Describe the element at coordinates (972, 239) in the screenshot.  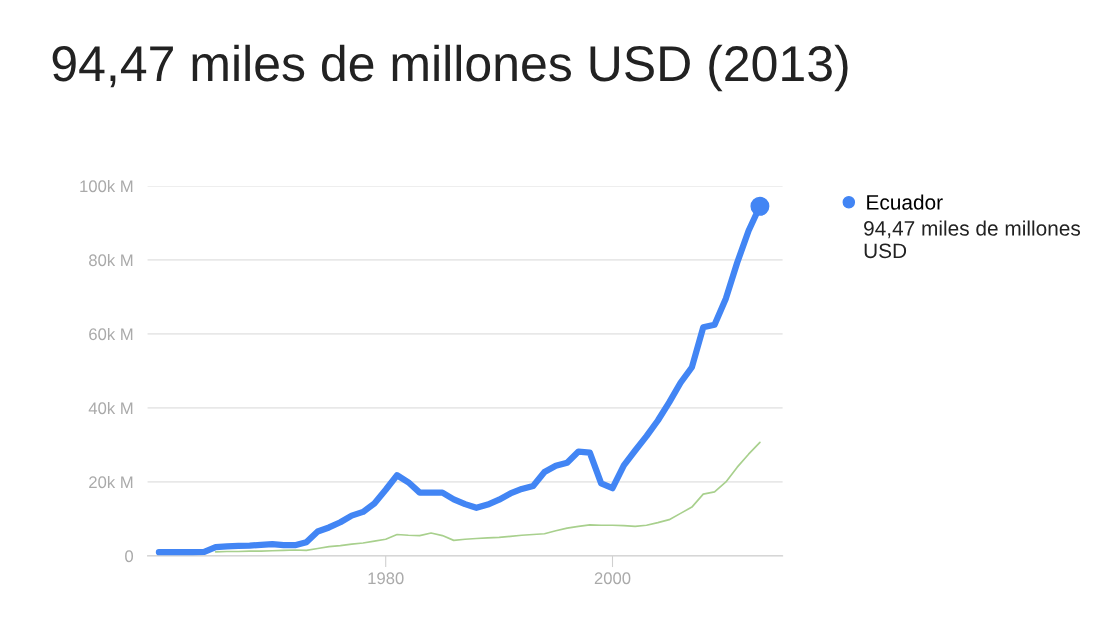
I see `text: 94,47 miles de millones USD` at that location.